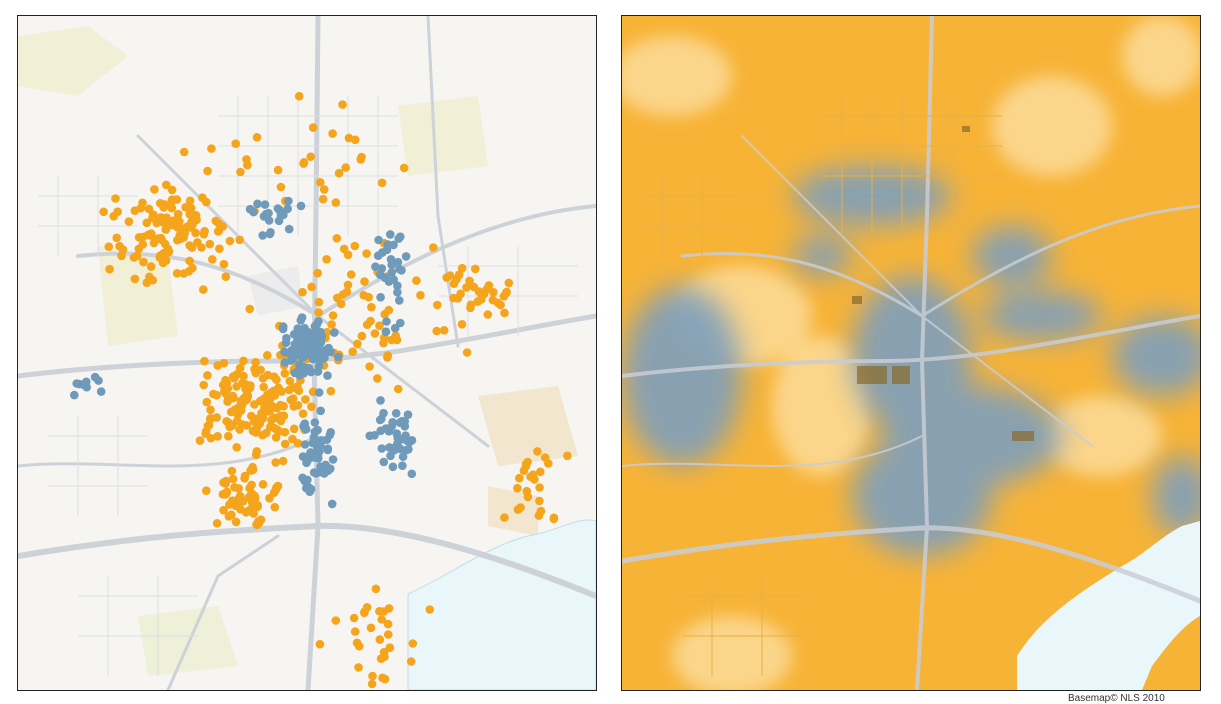 The image size is (1221, 704). What do you see at coordinates (943, 283) in the screenshot?
I see `buildings` at bounding box center [943, 283].